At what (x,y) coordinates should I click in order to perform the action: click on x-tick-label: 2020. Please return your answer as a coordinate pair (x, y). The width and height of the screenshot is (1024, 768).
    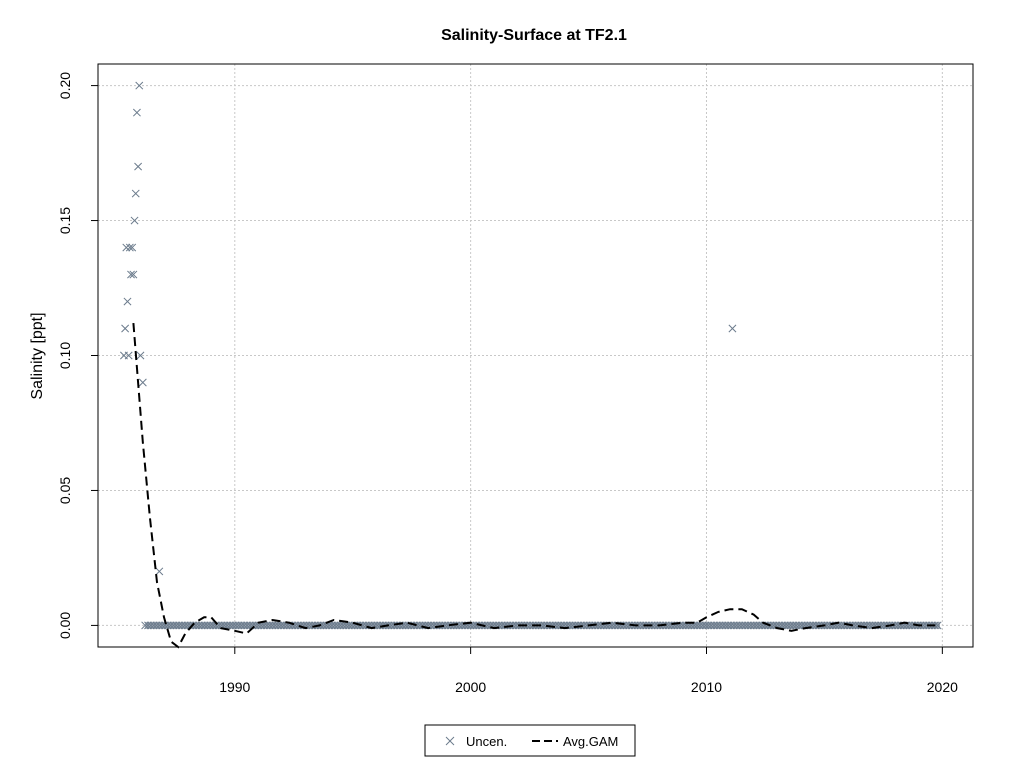
    Looking at the image, I should click on (942, 687).